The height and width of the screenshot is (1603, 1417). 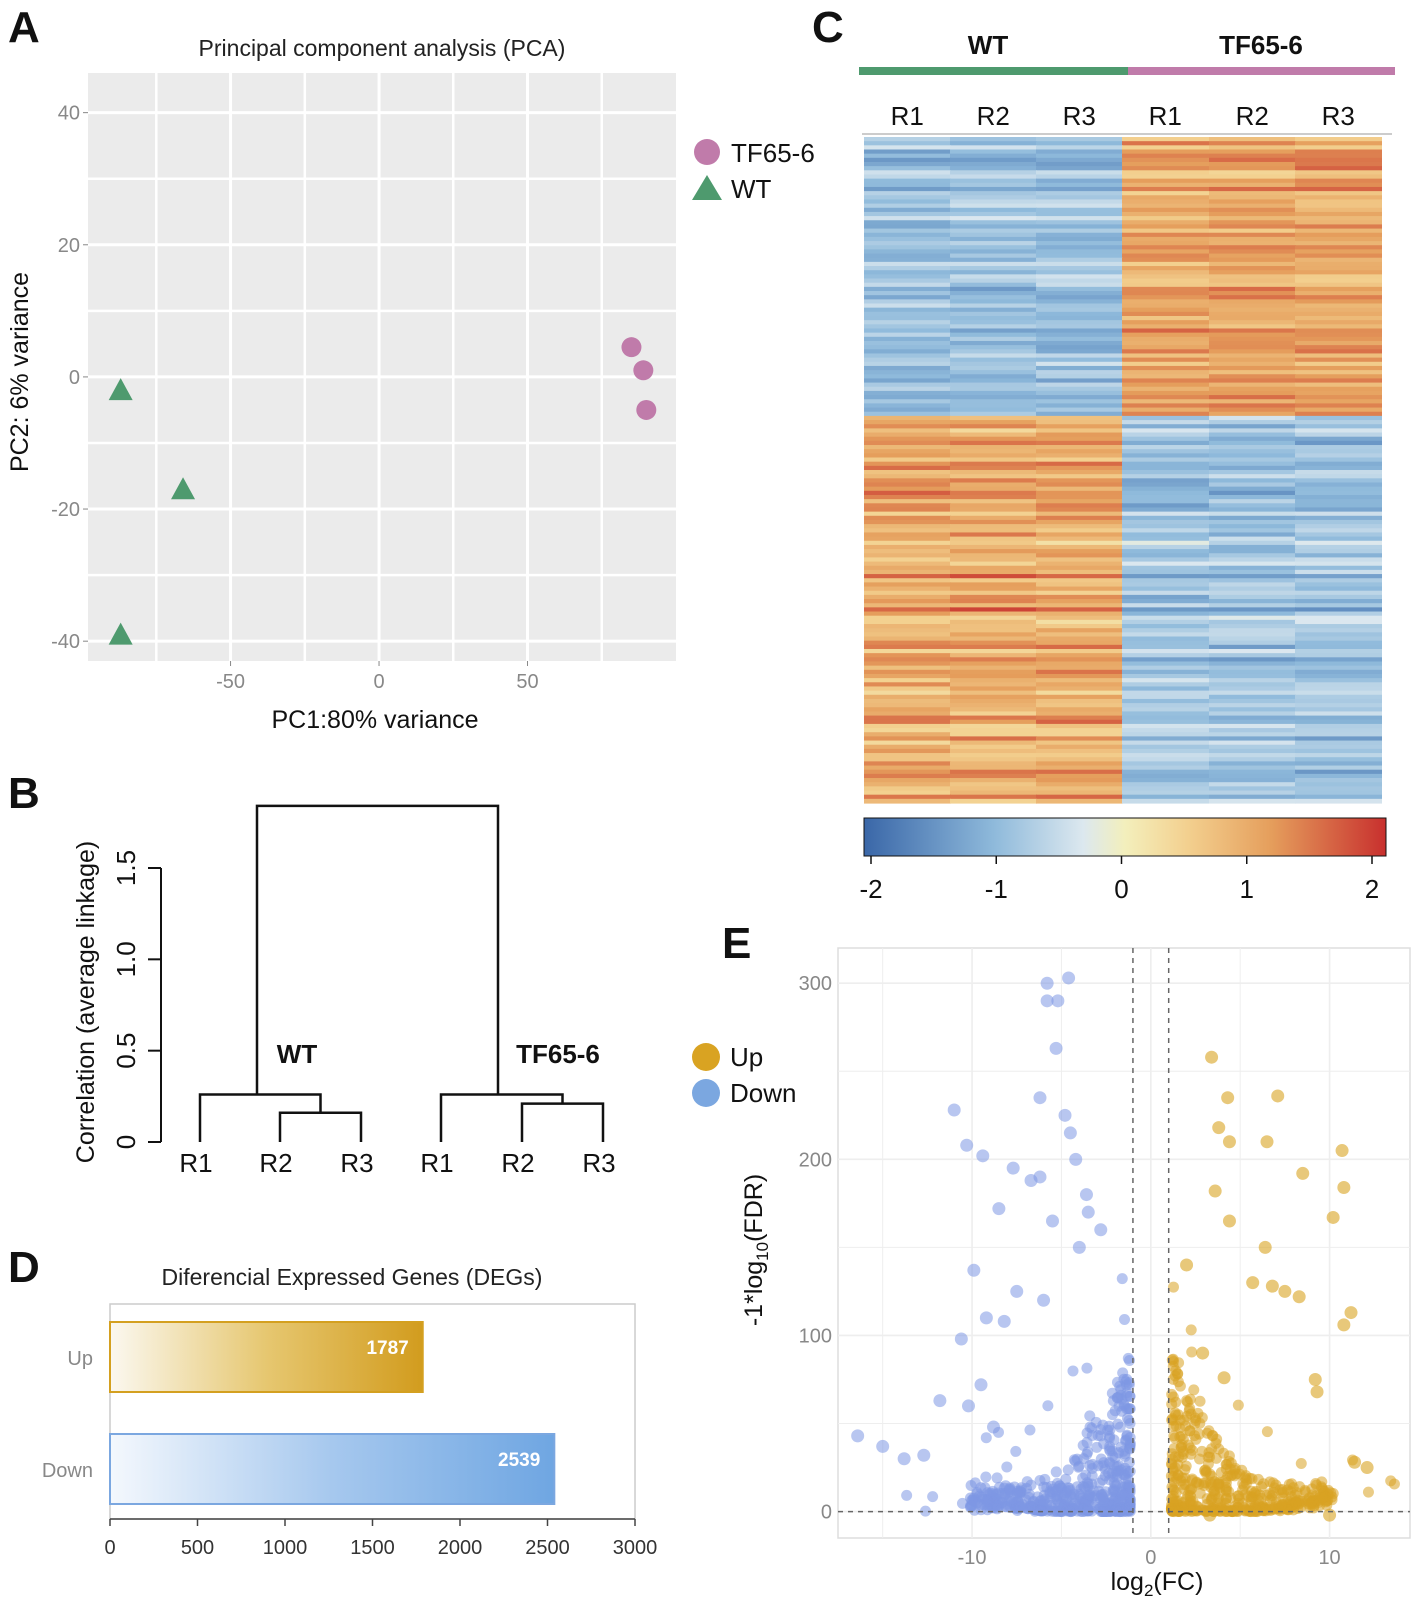 I want to click on pca-y-axis-label: PC2: 6% variance, so click(x=20, y=372).